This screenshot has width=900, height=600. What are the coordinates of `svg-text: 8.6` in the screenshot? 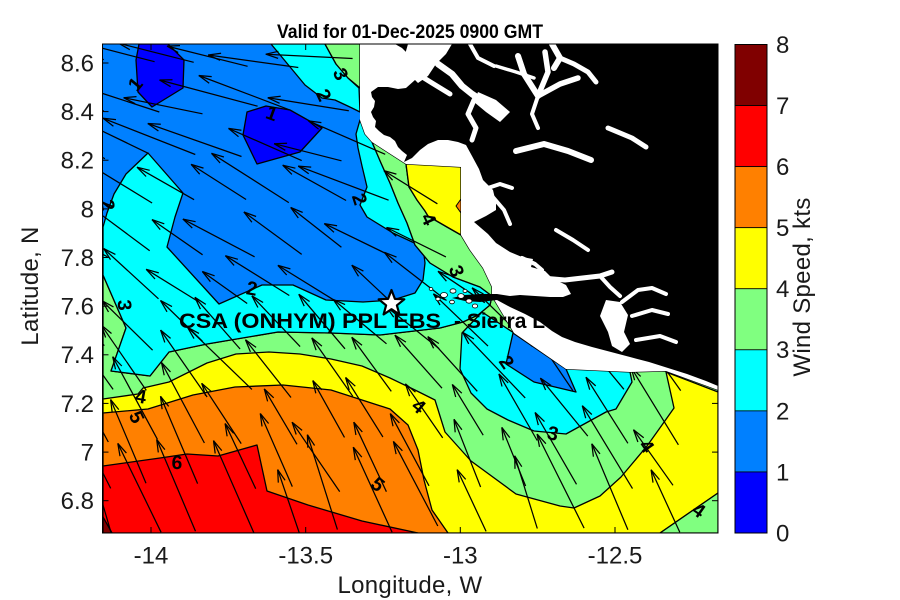 It's located at (77, 63).